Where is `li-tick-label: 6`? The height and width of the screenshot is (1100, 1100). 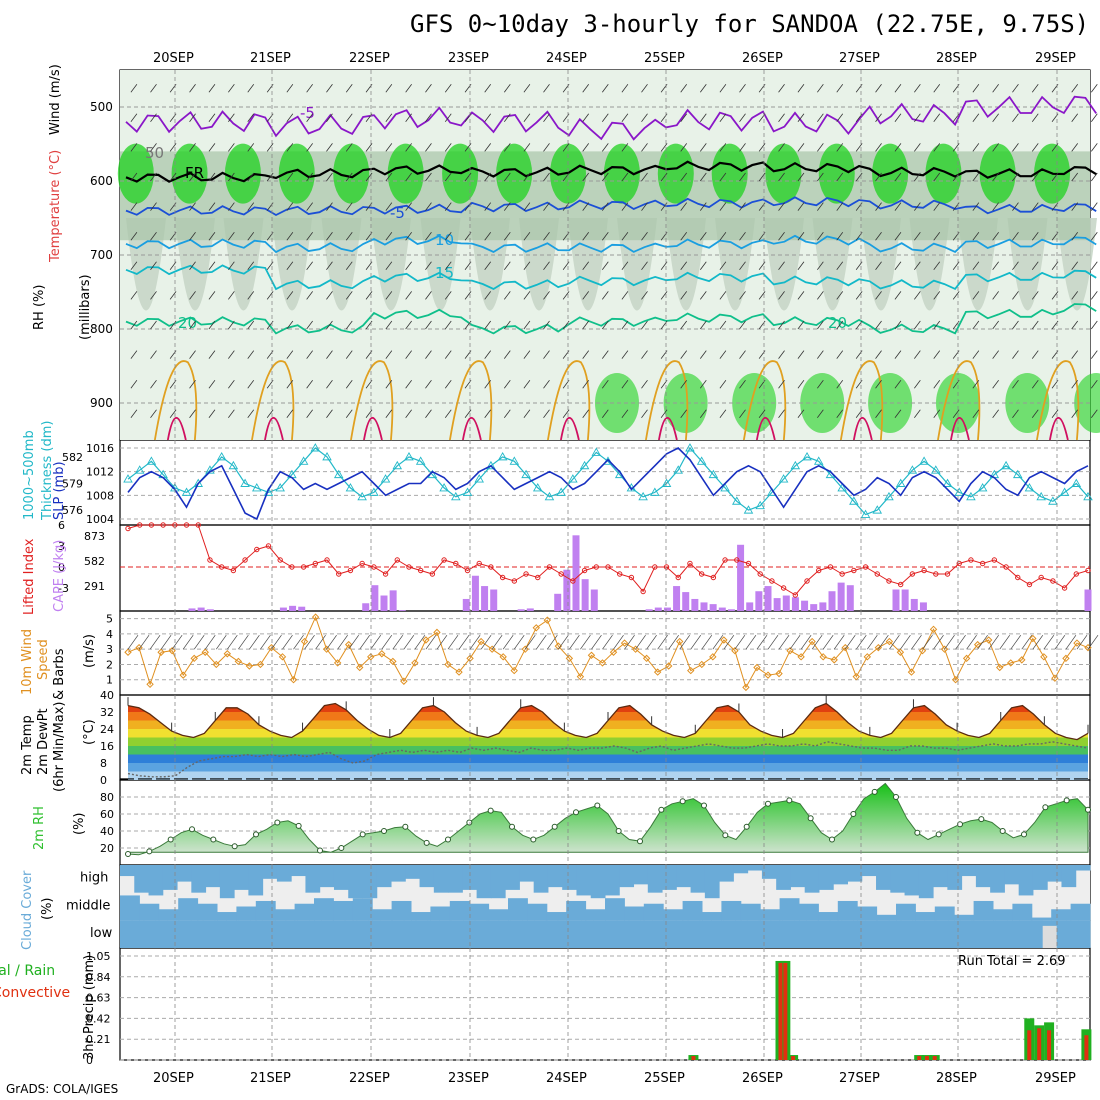
li-tick-label: 6 is located at coordinates (61, 525).